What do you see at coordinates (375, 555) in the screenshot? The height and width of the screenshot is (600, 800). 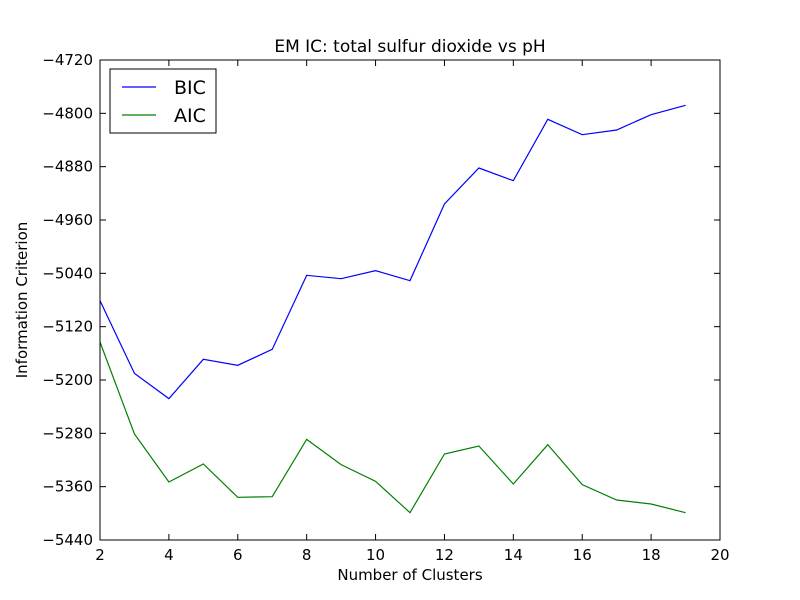 I see `x-tick-label: 10` at bounding box center [375, 555].